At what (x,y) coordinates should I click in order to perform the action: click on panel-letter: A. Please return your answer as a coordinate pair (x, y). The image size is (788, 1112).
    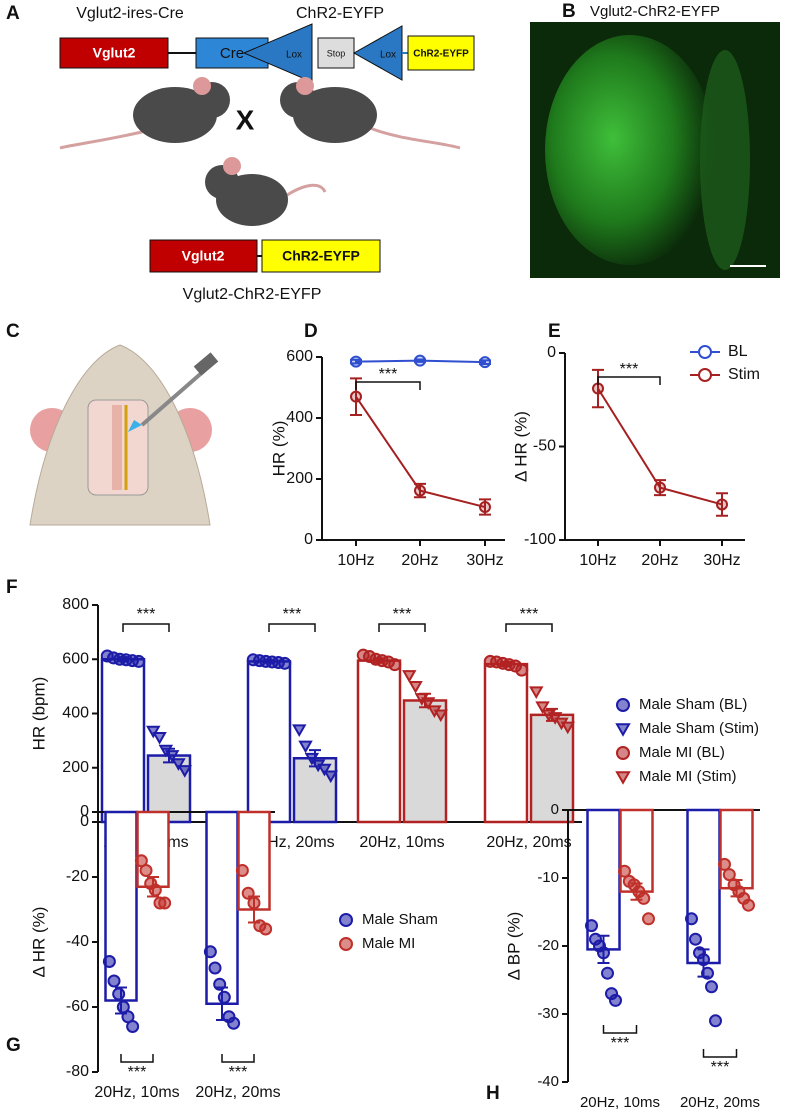
    Looking at the image, I should click on (13, 13).